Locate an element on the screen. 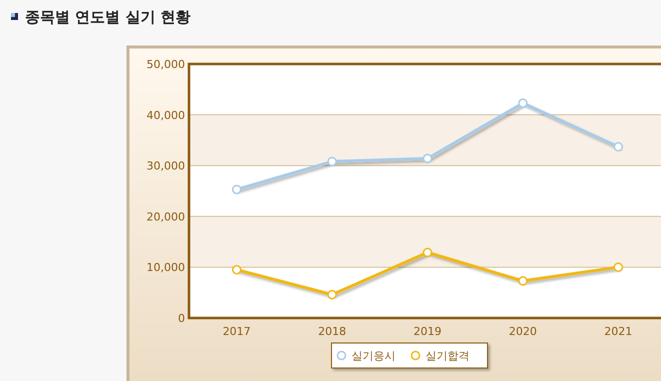 This screenshot has width=661, height=381. y-tick-label: 0 is located at coordinates (181, 318).